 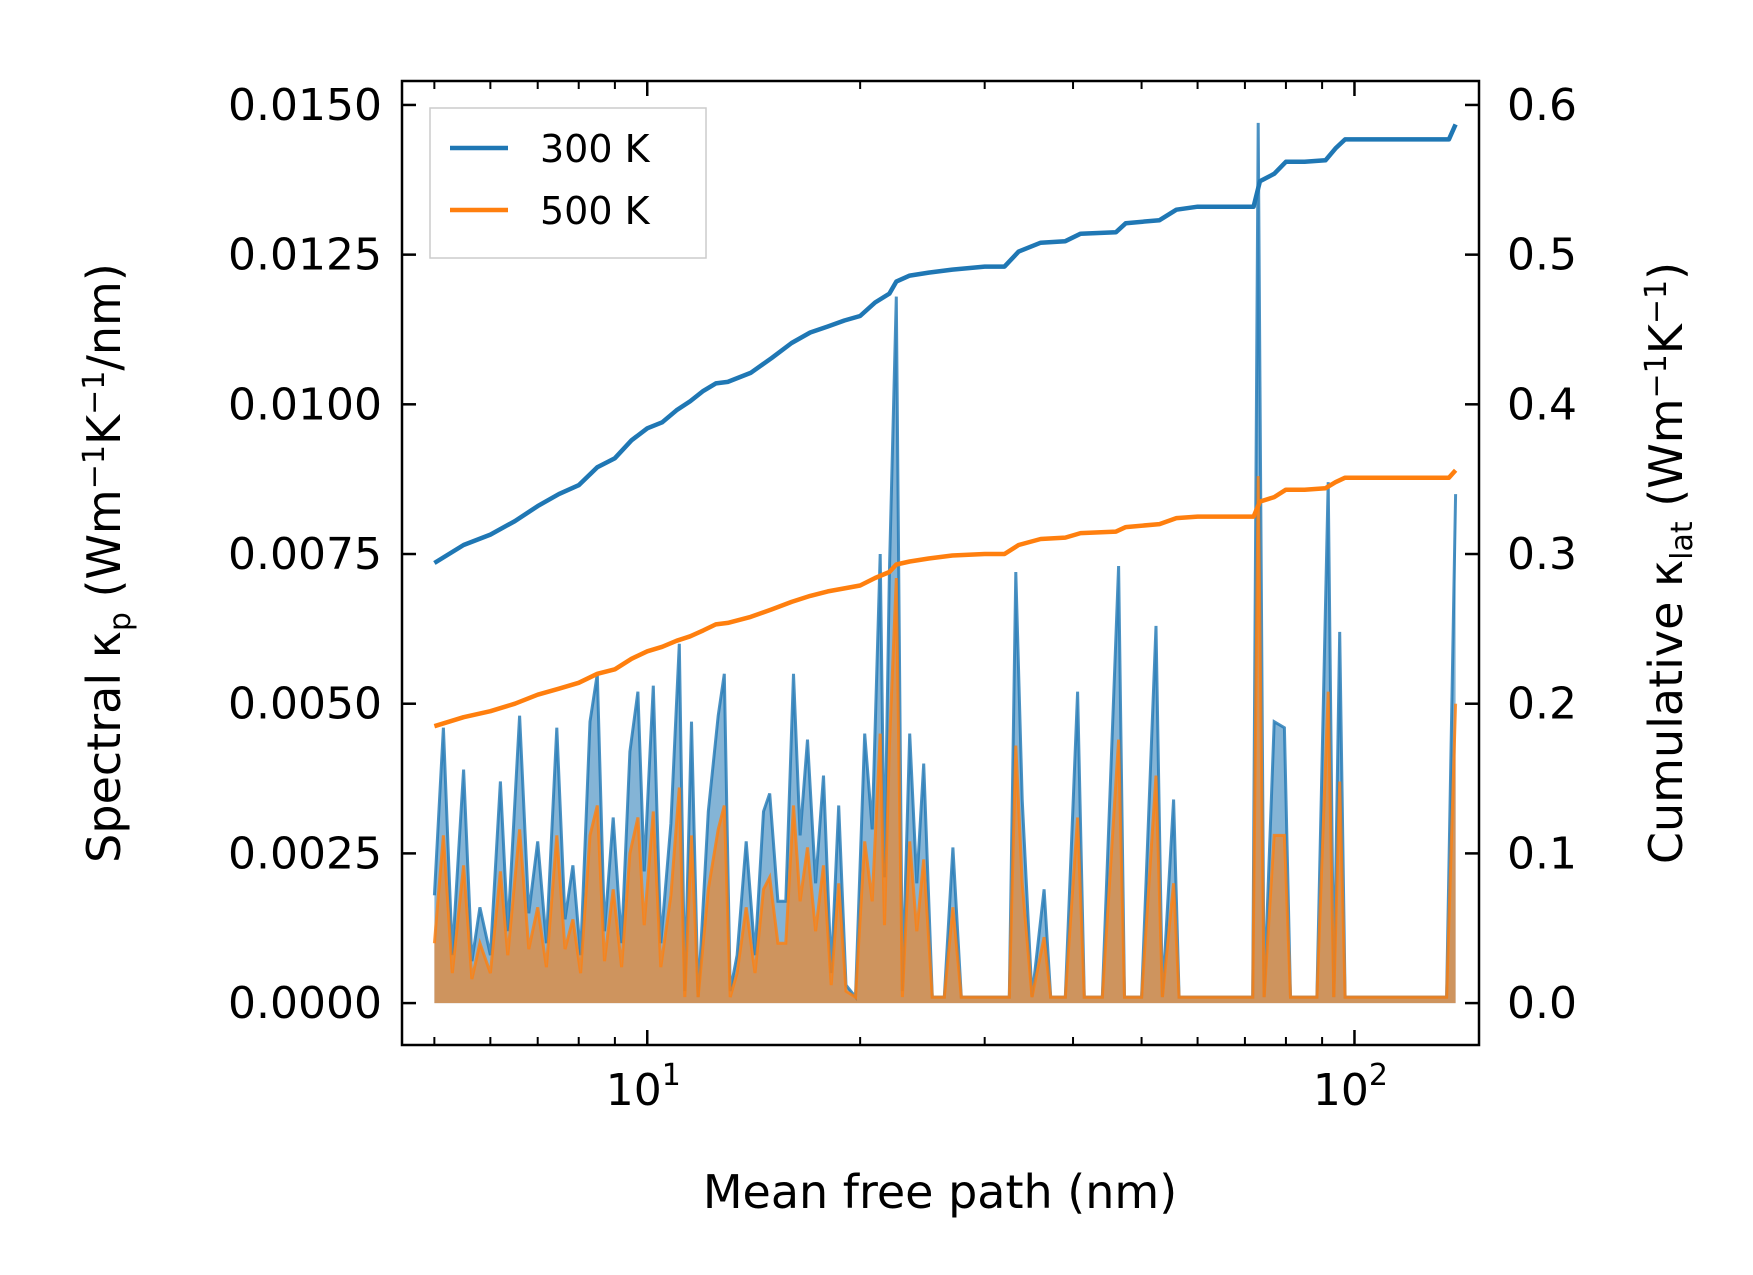 What do you see at coordinates (940, 1192) in the screenshot?
I see `x-axis-title: Mean free path (nm)` at bounding box center [940, 1192].